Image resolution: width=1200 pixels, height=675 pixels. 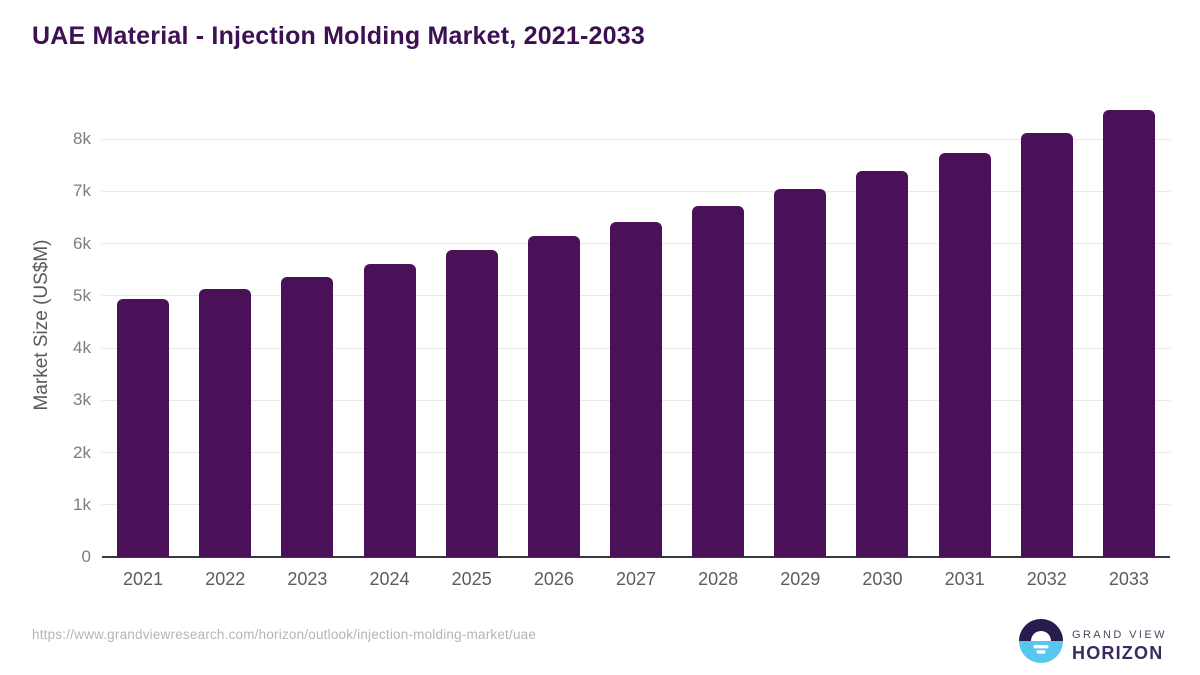 What do you see at coordinates (307, 417) in the screenshot?
I see `bar-2023` at bounding box center [307, 417].